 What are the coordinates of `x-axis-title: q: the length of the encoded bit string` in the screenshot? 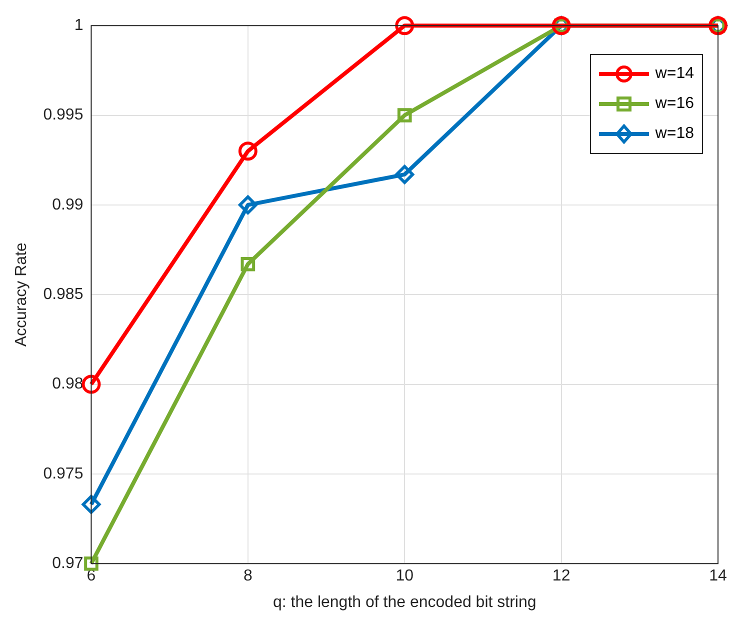 It's located at (404, 602).